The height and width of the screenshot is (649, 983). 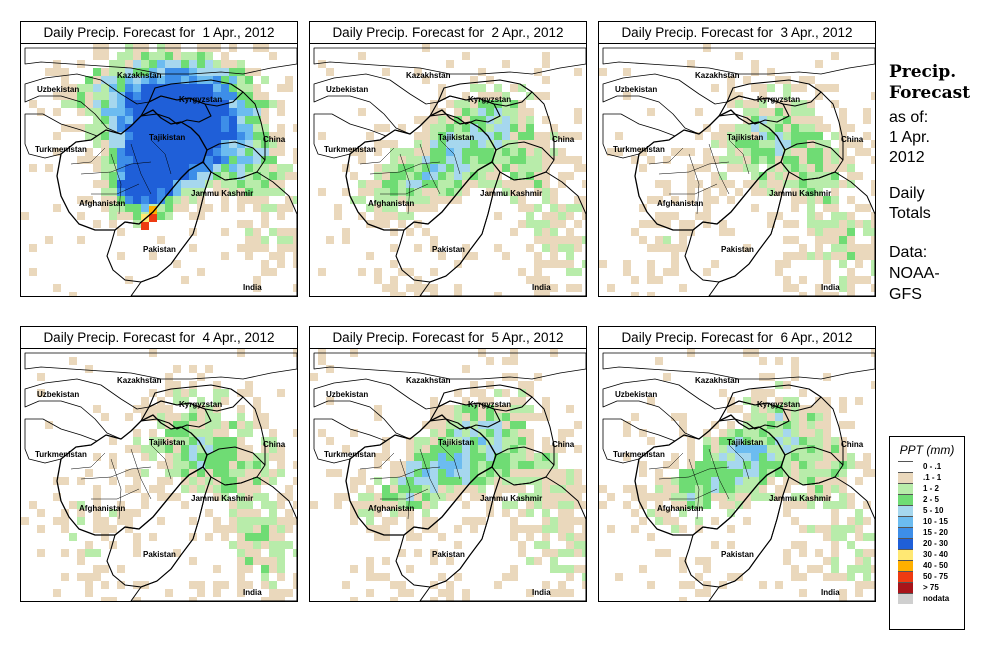 What do you see at coordinates (737, 475) in the screenshot?
I see `precip-cells` at bounding box center [737, 475].